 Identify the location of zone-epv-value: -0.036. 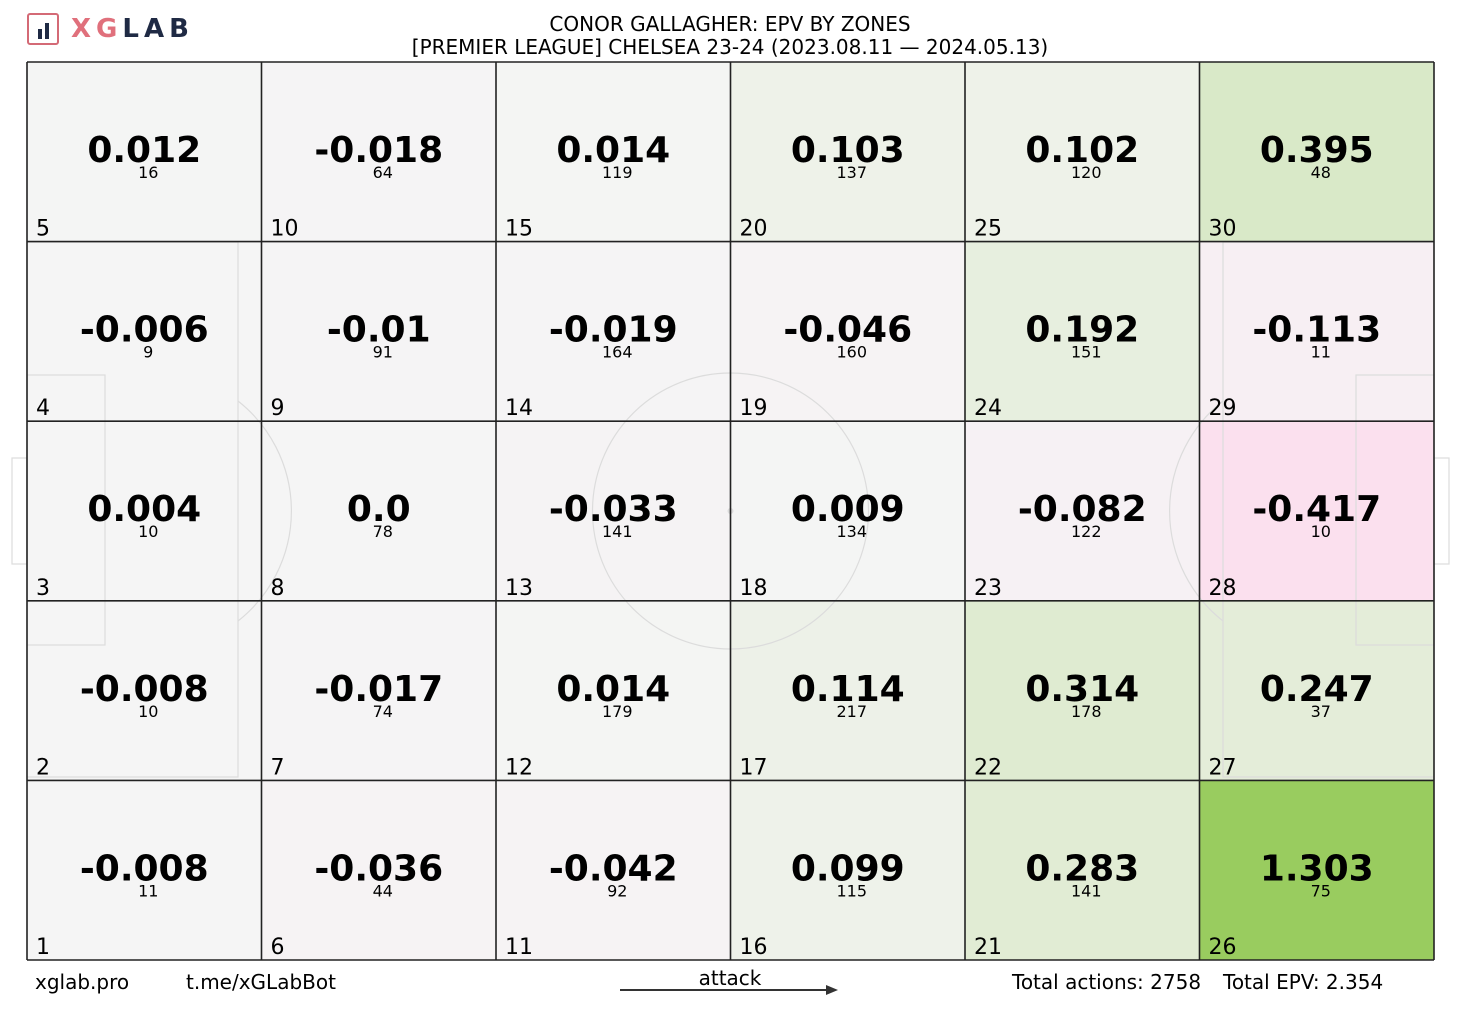
(378, 868).